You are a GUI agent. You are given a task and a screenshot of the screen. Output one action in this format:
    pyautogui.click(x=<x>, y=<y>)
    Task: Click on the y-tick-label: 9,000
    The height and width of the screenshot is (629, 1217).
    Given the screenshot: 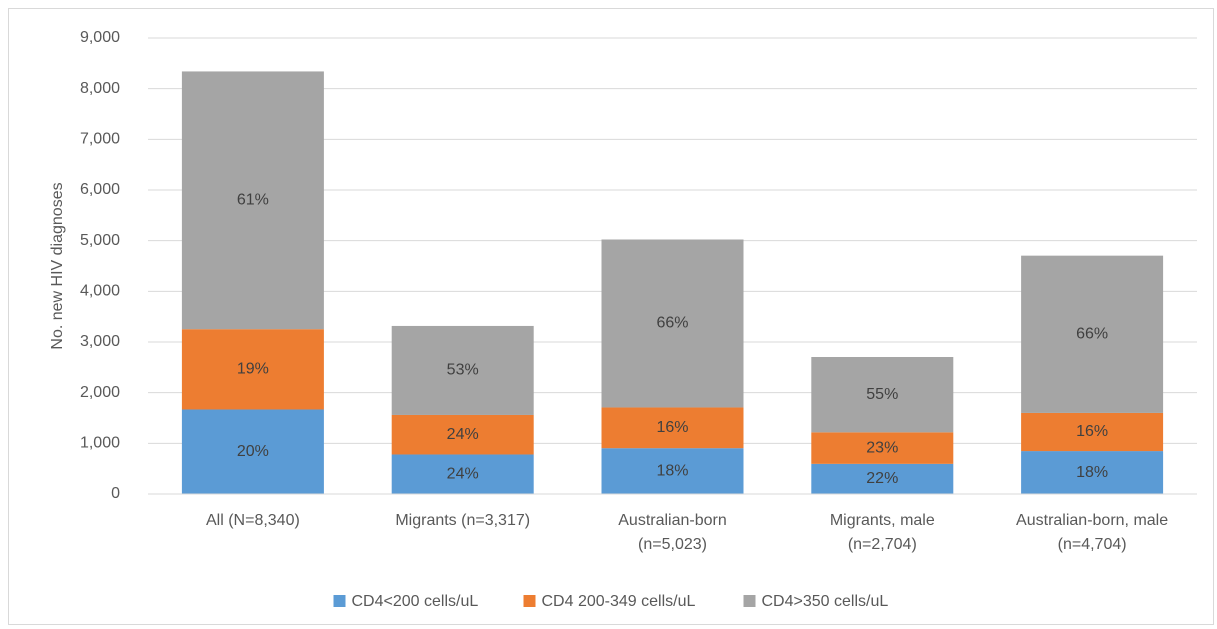 What is the action you would take?
    pyautogui.click(x=100, y=37)
    